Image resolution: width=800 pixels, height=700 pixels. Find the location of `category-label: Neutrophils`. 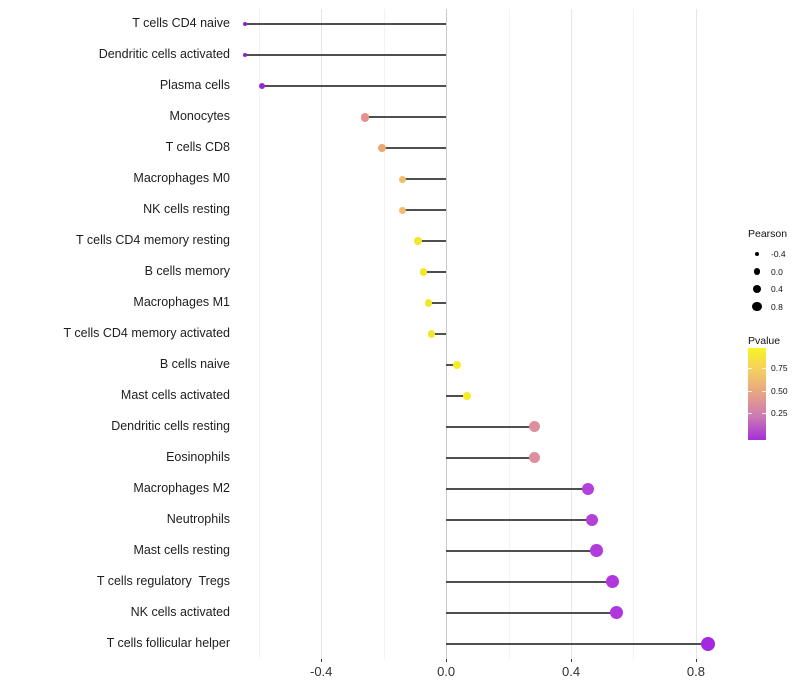

category-label: Neutrophils is located at coordinates (198, 518).